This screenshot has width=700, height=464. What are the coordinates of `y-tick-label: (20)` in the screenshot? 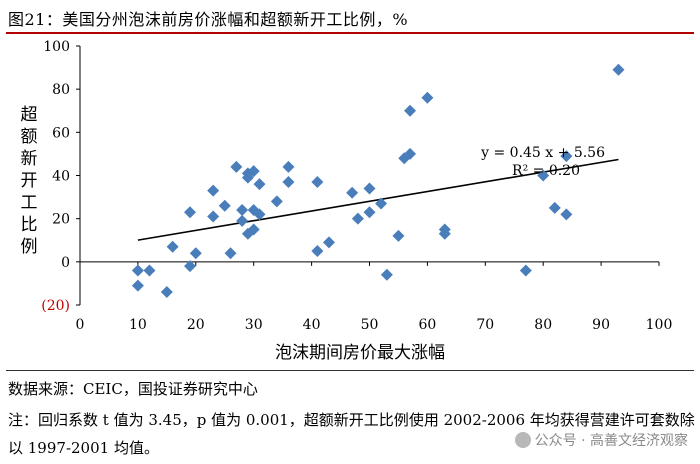 It's located at (55, 306).